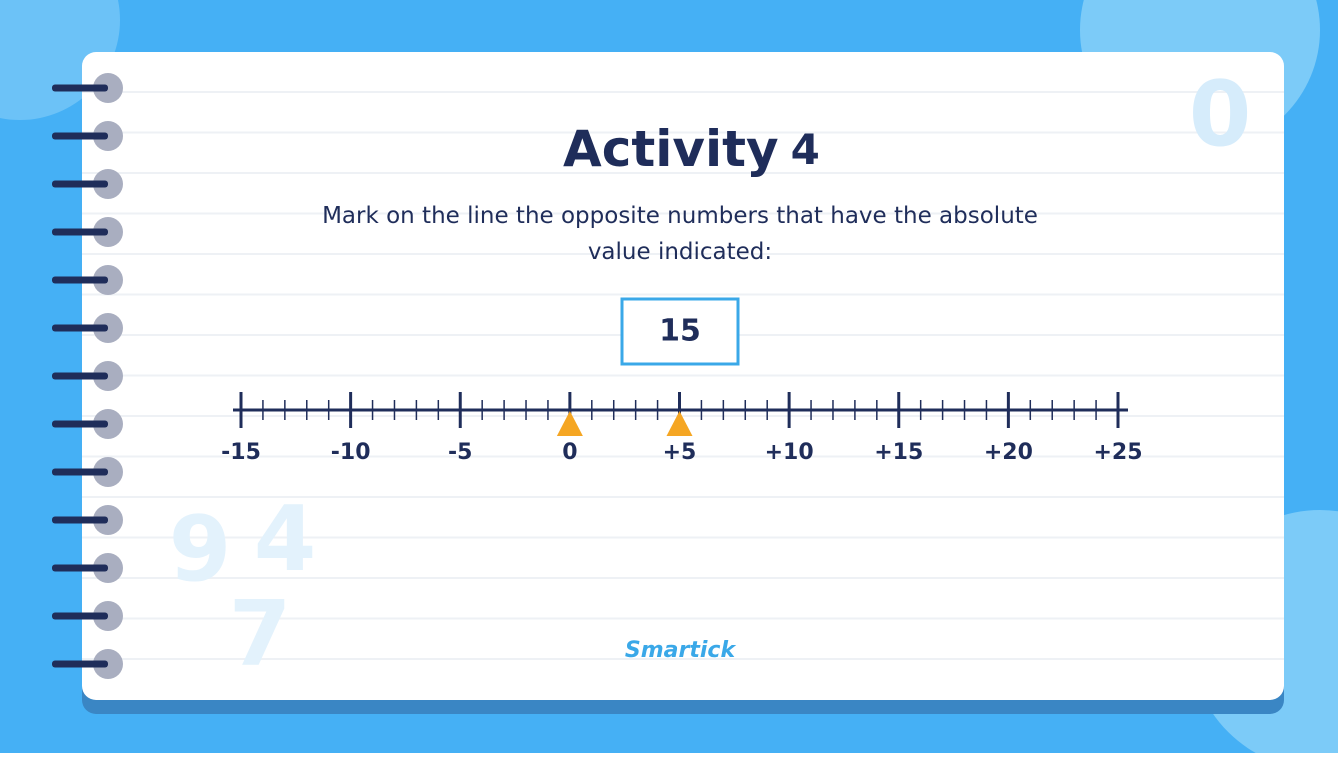  Describe the element at coordinates (671, 149) in the screenshot. I see `title-text: Activity` at that location.